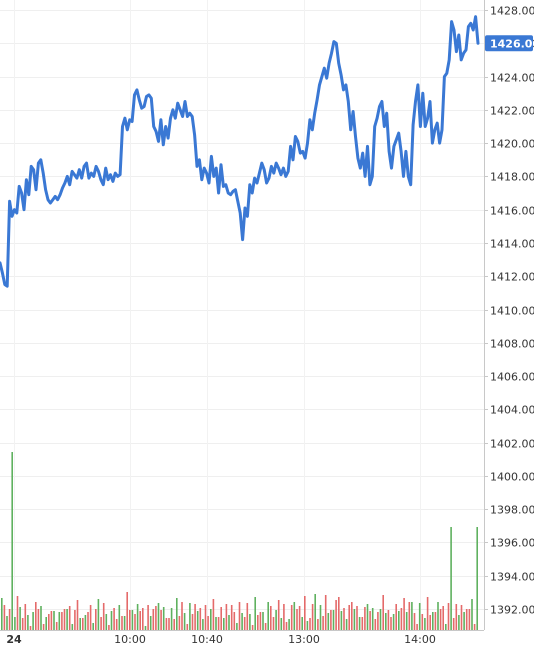 Image resolution: width=534 pixels, height=647 pixels. What do you see at coordinates (512, 177) in the screenshot?
I see `price-tick-label: 1418.00` at bounding box center [512, 177].